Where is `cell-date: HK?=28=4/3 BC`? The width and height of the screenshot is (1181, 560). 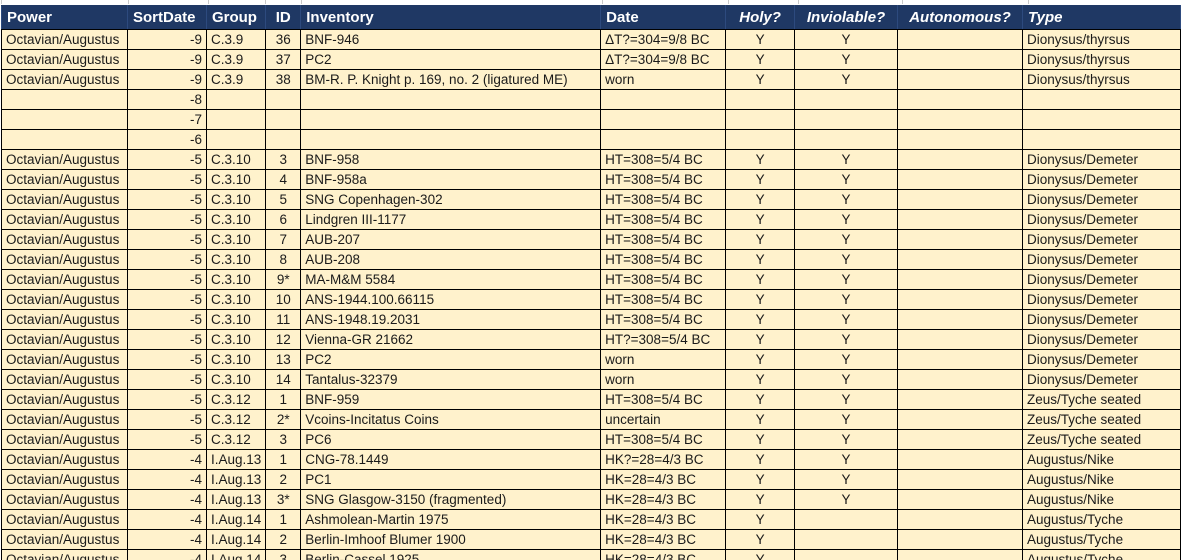 cell-date: HK?=28=4/3 BC is located at coordinates (663, 459).